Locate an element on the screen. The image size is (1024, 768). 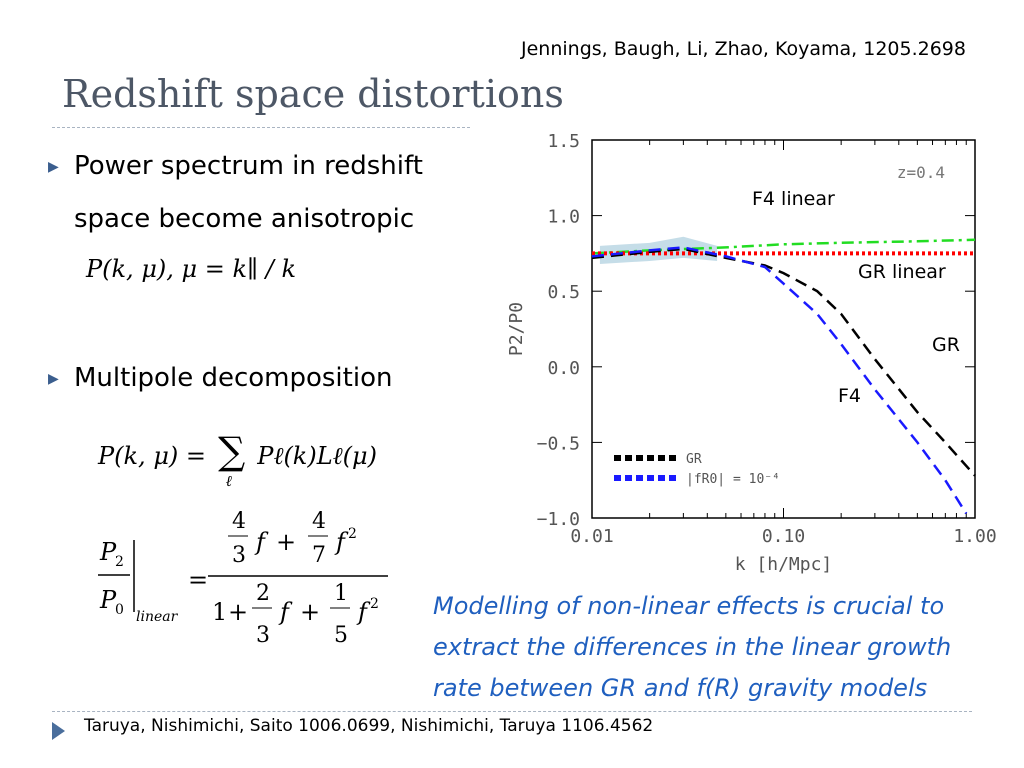
x-axis-label: k [h/Mpc] is located at coordinates (784, 564).